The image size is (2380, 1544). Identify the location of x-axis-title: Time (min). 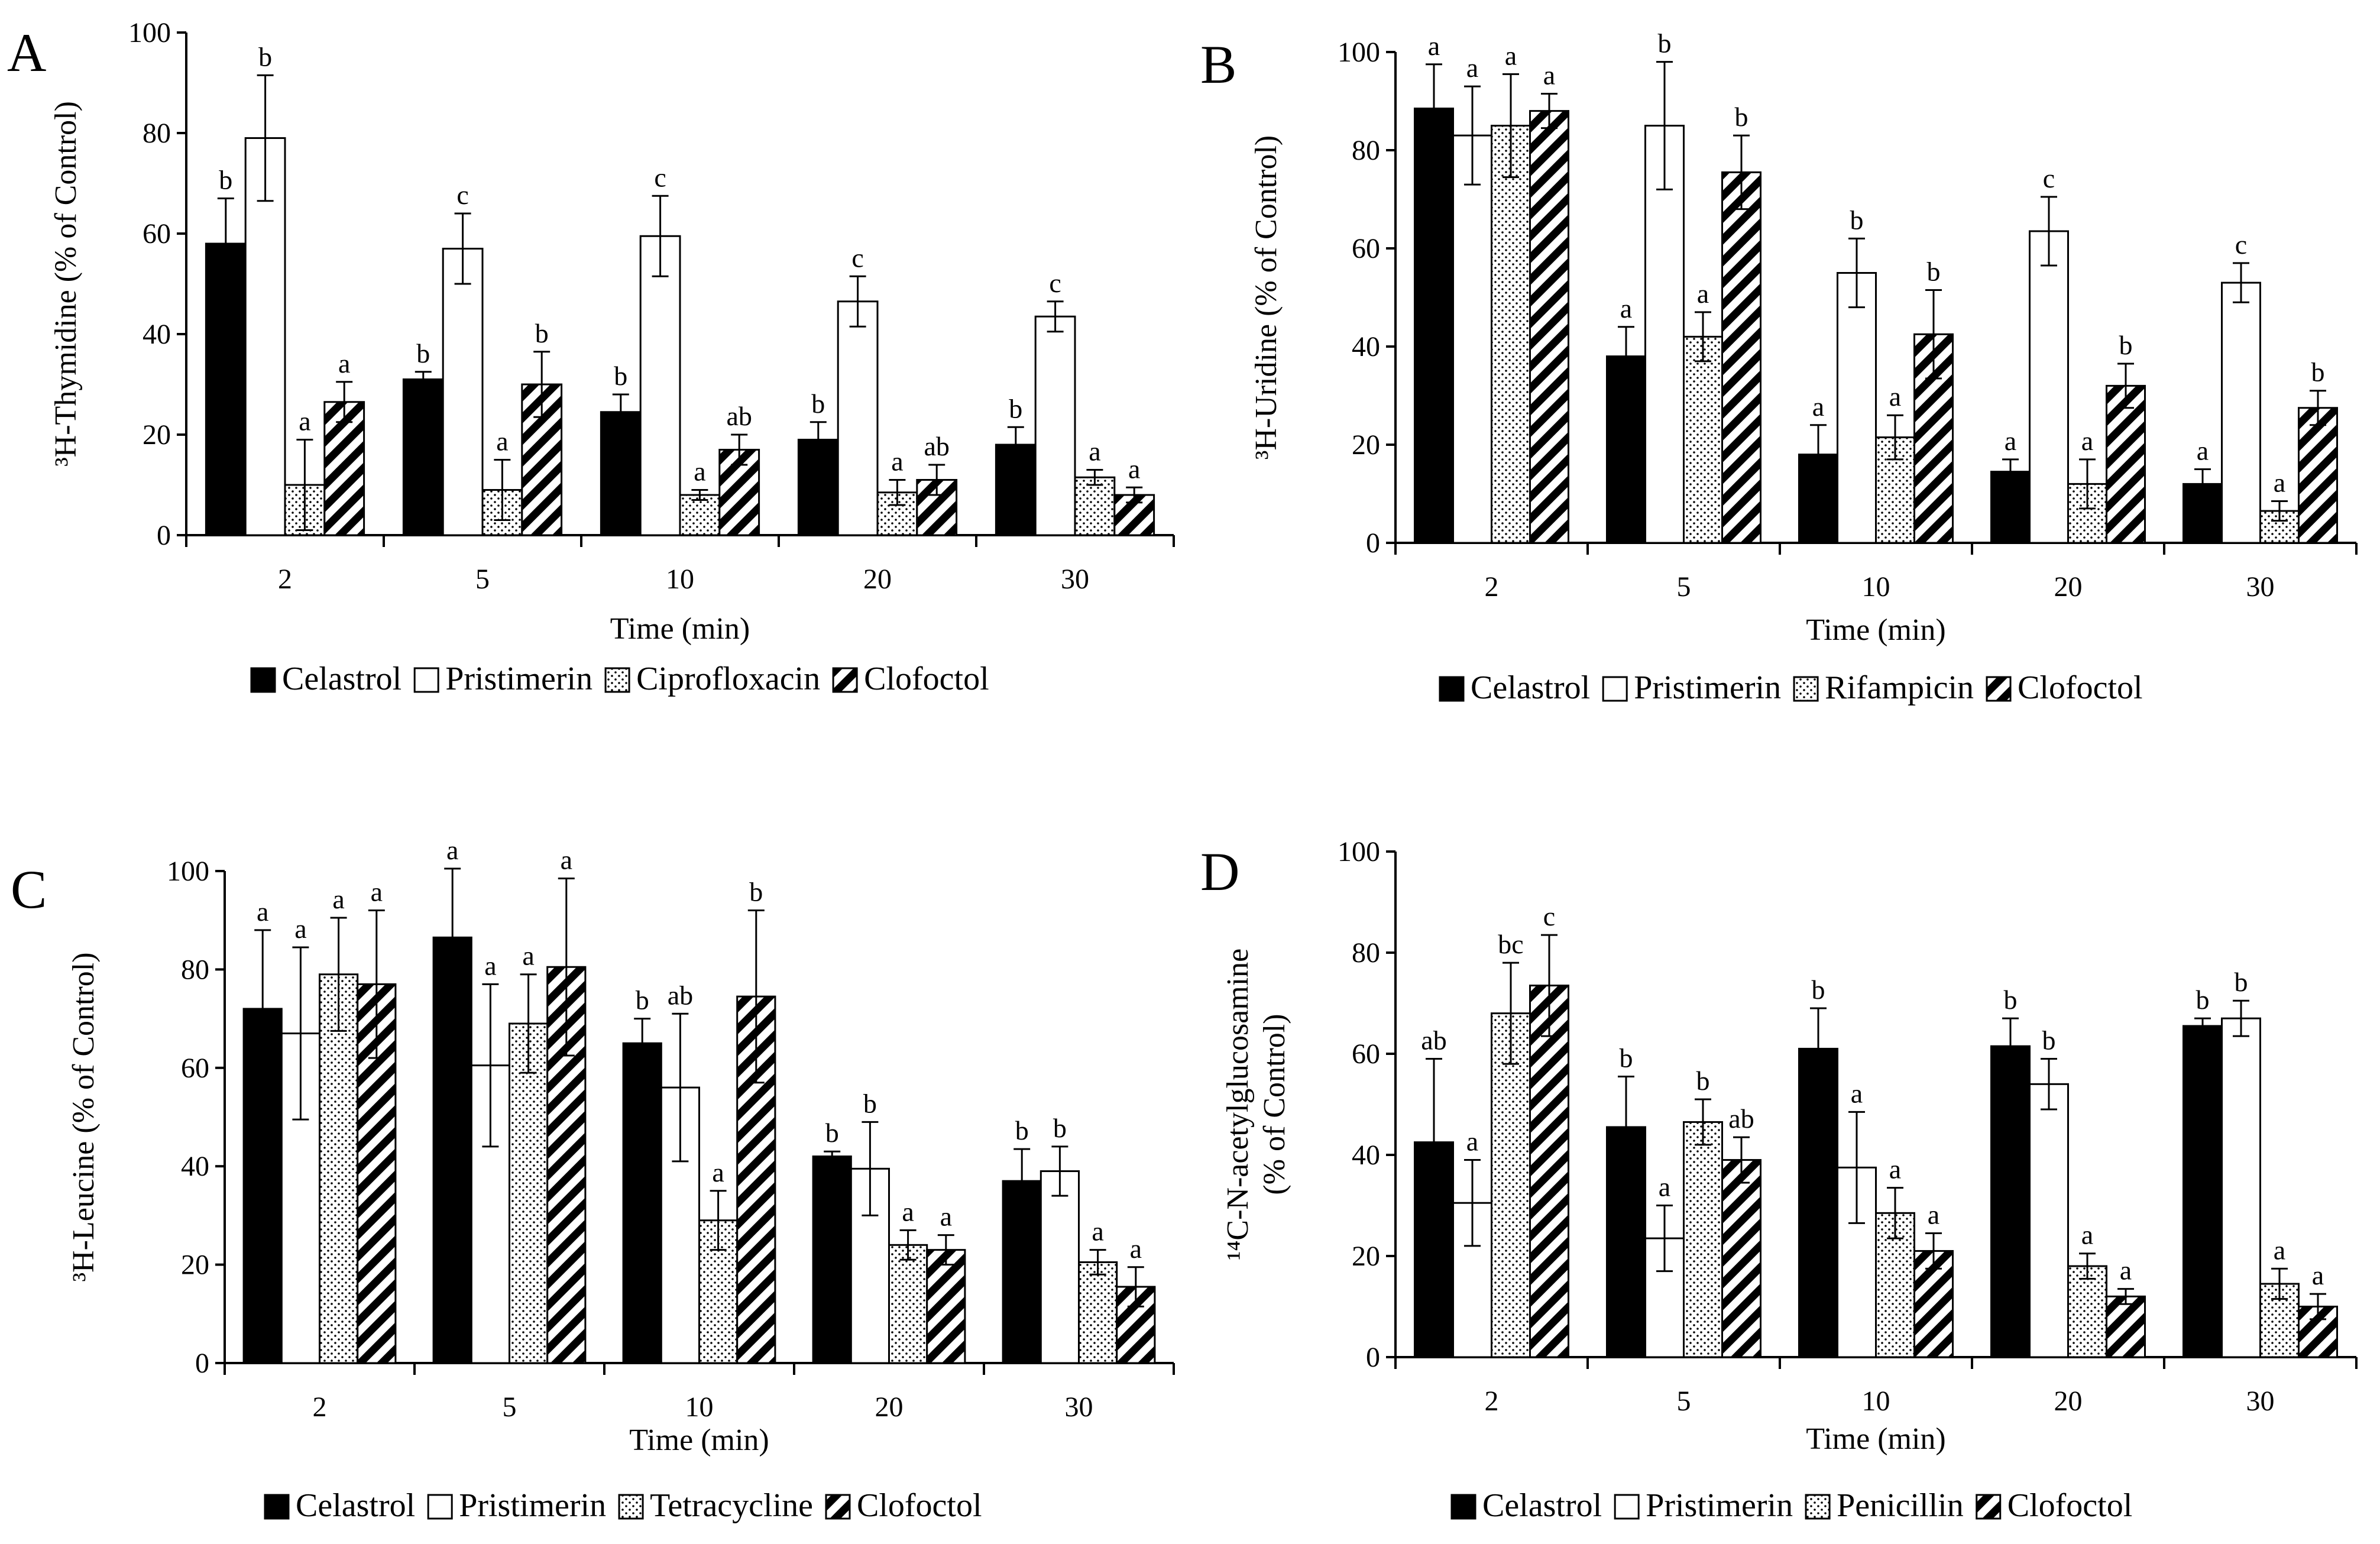
(699, 1440).